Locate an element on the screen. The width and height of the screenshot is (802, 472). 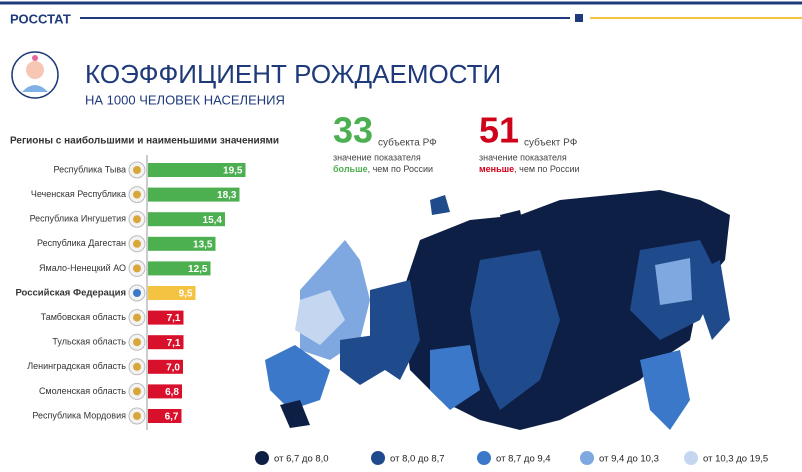
stat-number: 33 is located at coordinates (353, 130).